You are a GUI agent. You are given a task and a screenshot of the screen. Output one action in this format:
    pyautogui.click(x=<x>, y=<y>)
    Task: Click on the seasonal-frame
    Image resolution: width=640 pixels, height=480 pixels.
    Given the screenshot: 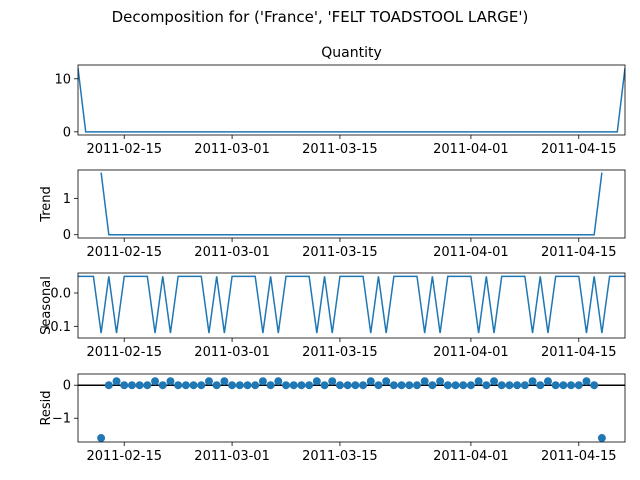 What is the action you would take?
    pyautogui.click(x=351, y=305)
    